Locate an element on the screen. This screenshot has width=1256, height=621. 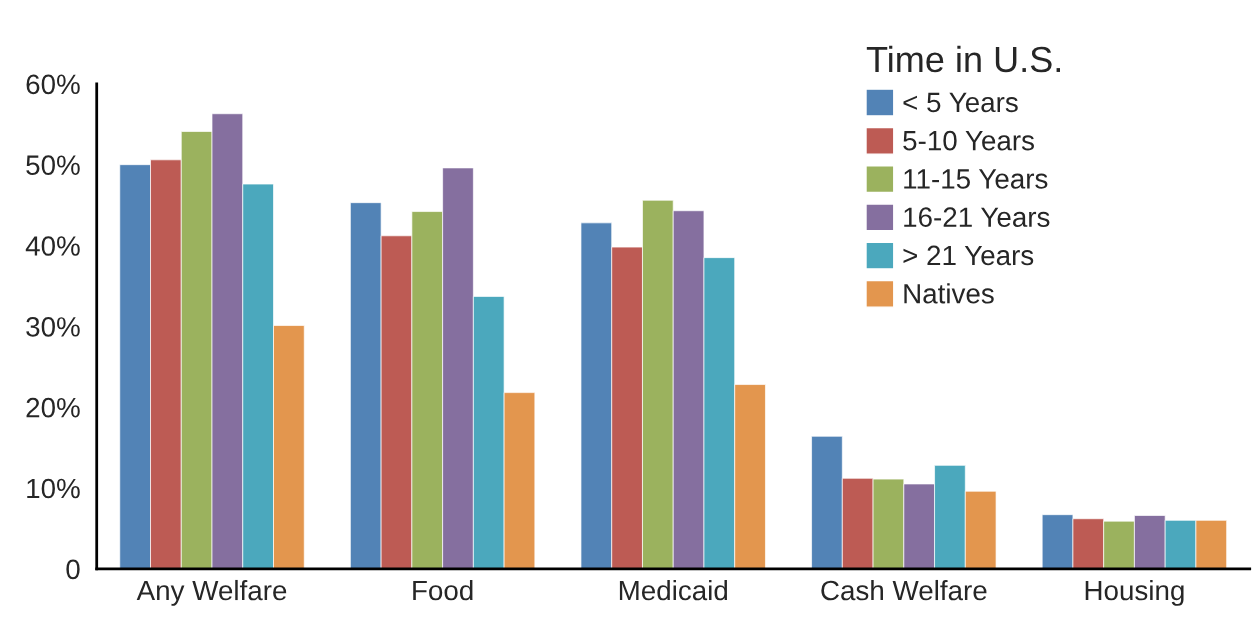
x-tick-label: Cash Welfare is located at coordinates (904, 590).